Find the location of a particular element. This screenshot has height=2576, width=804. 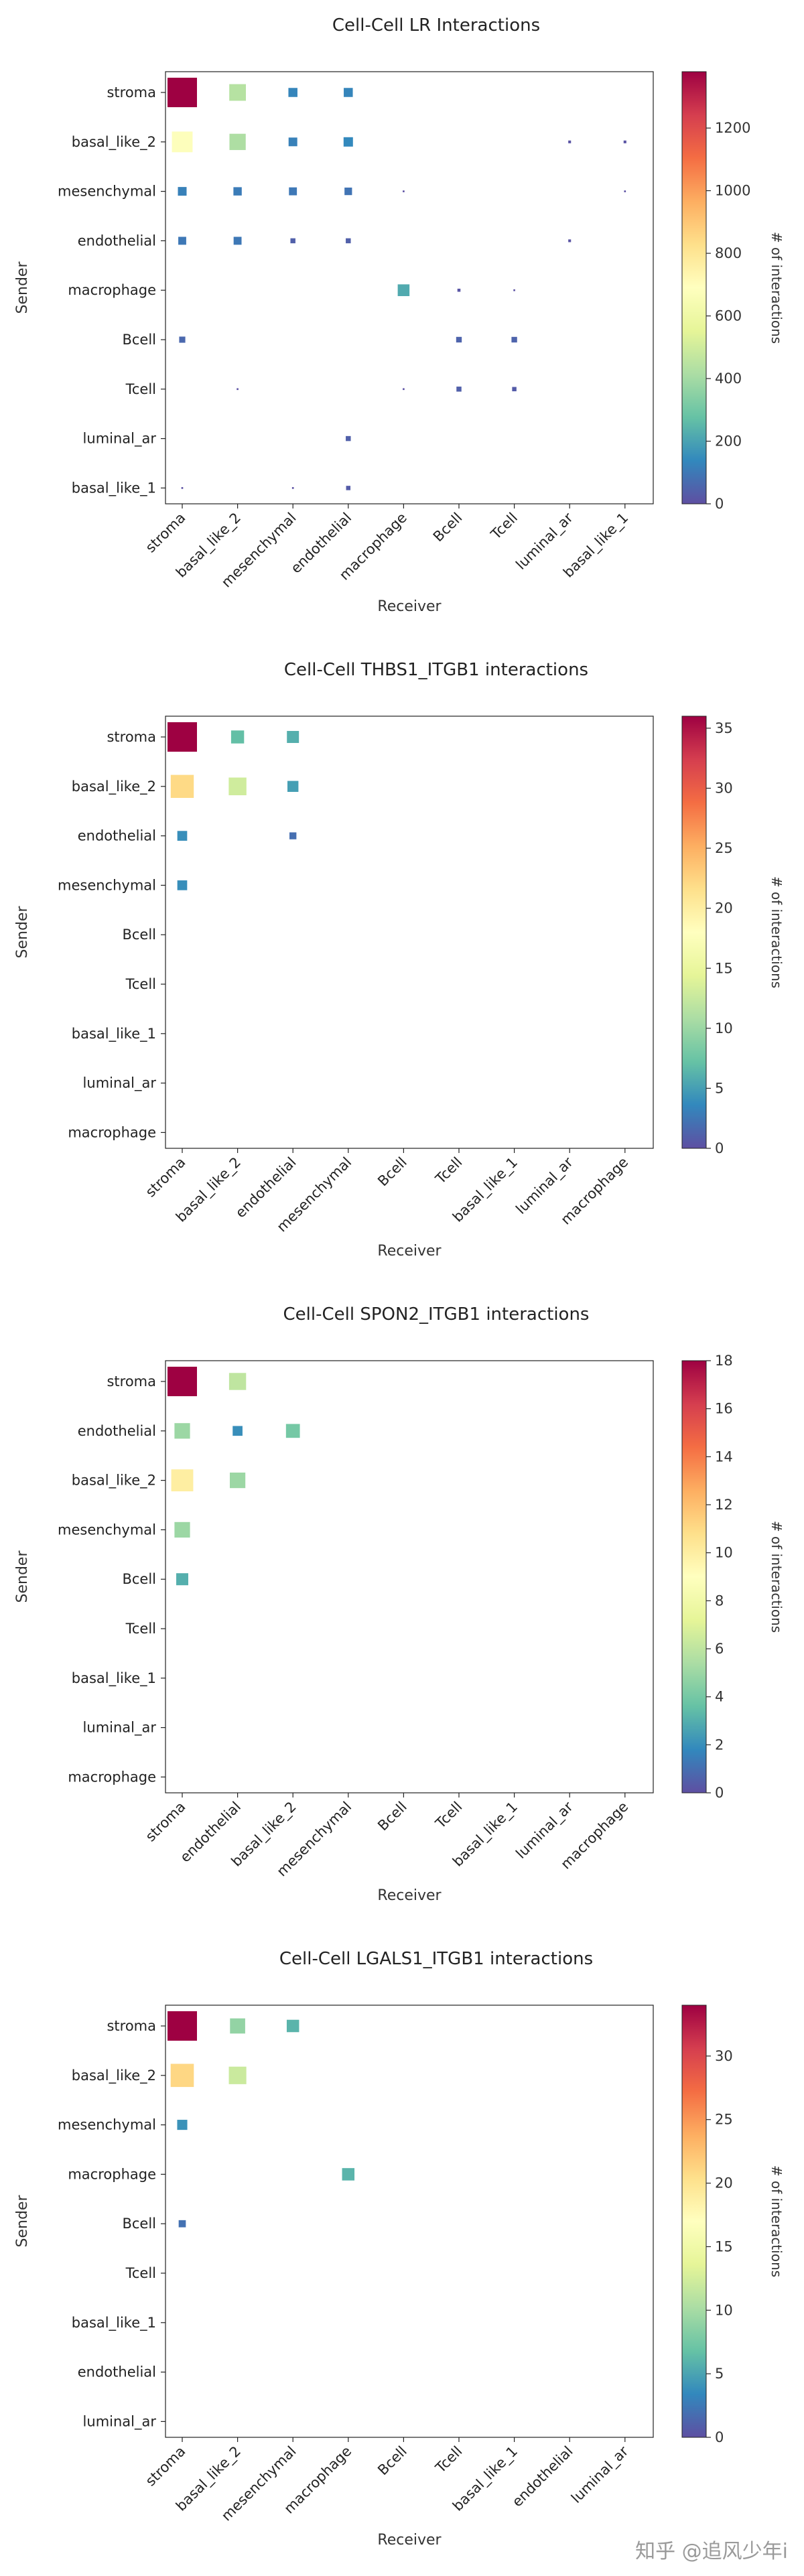

y-tick-label: macrophage is located at coordinates (112, 290).